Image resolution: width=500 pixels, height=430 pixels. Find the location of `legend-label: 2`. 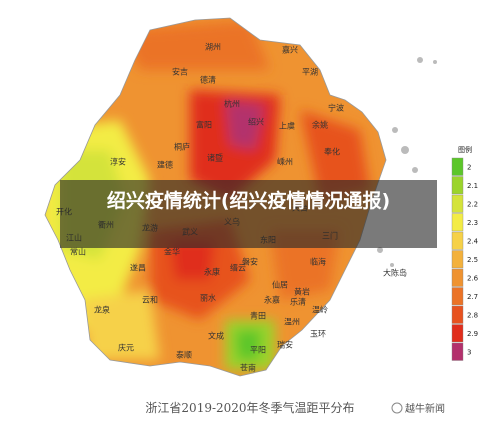

legend-label: 2 is located at coordinates (469, 167).